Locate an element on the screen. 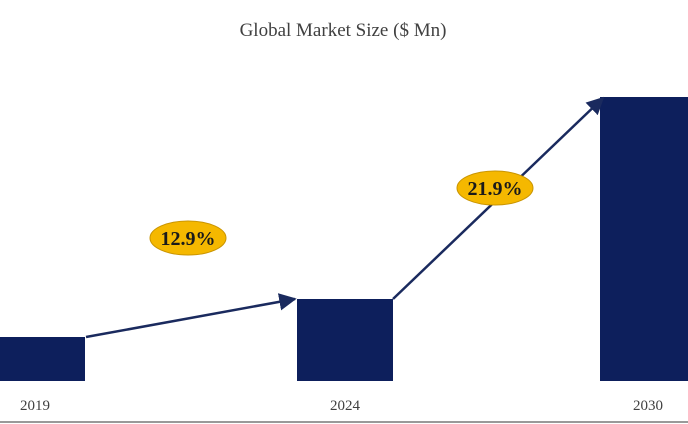 The image size is (688, 424). cagr-label-2024-2030: 21.9% is located at coordinates (495, 189).